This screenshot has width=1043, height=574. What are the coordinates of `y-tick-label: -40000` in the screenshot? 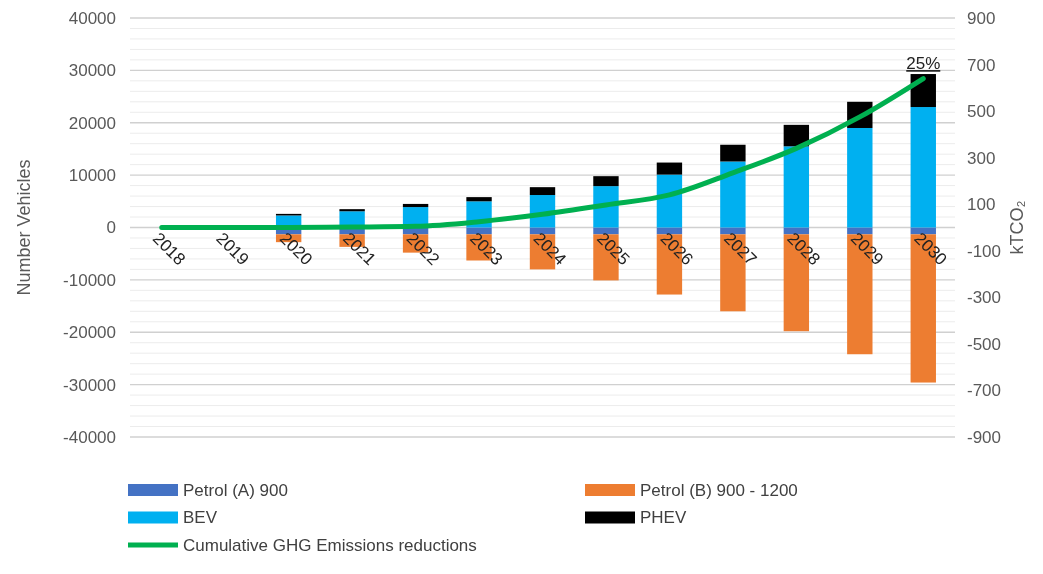 It's located at (89, 437).